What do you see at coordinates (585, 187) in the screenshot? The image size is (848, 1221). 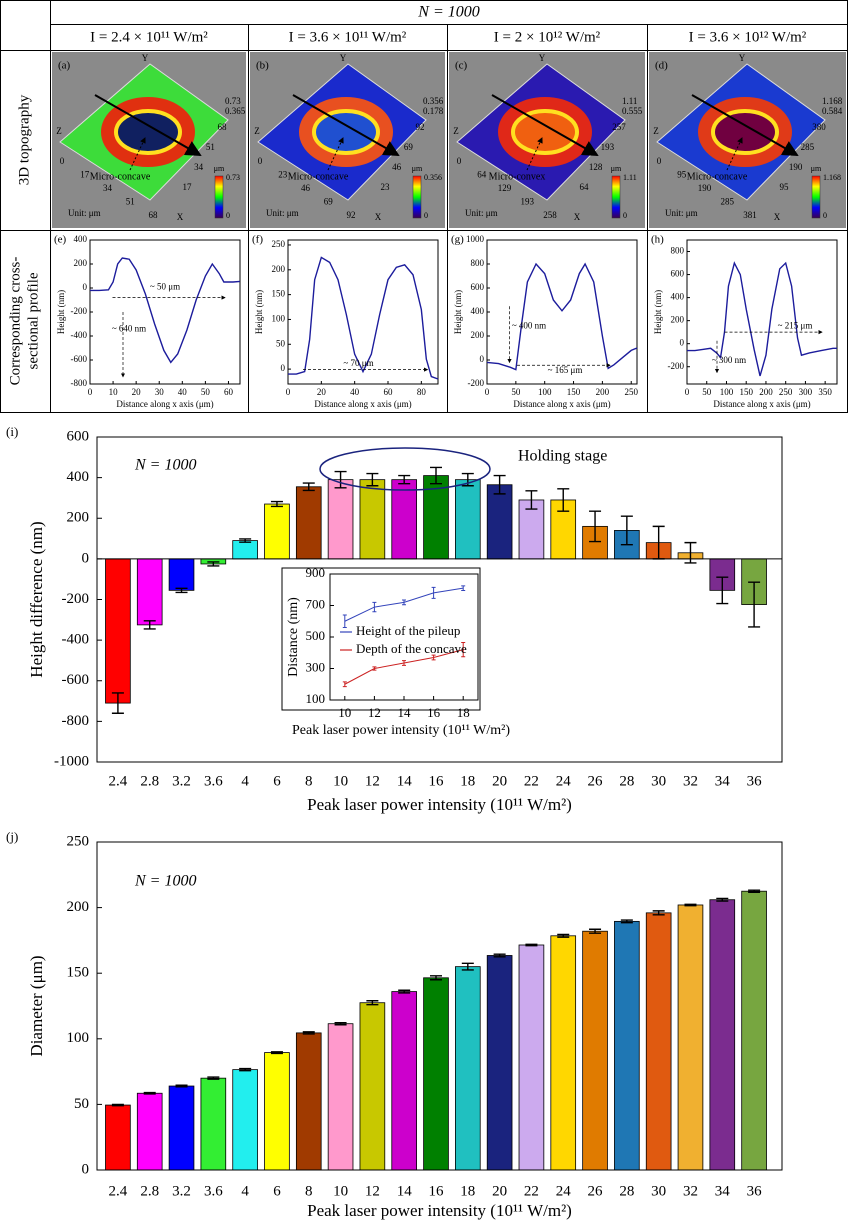 I see `side-tick-label: 64` at bounding box center [585, 187].